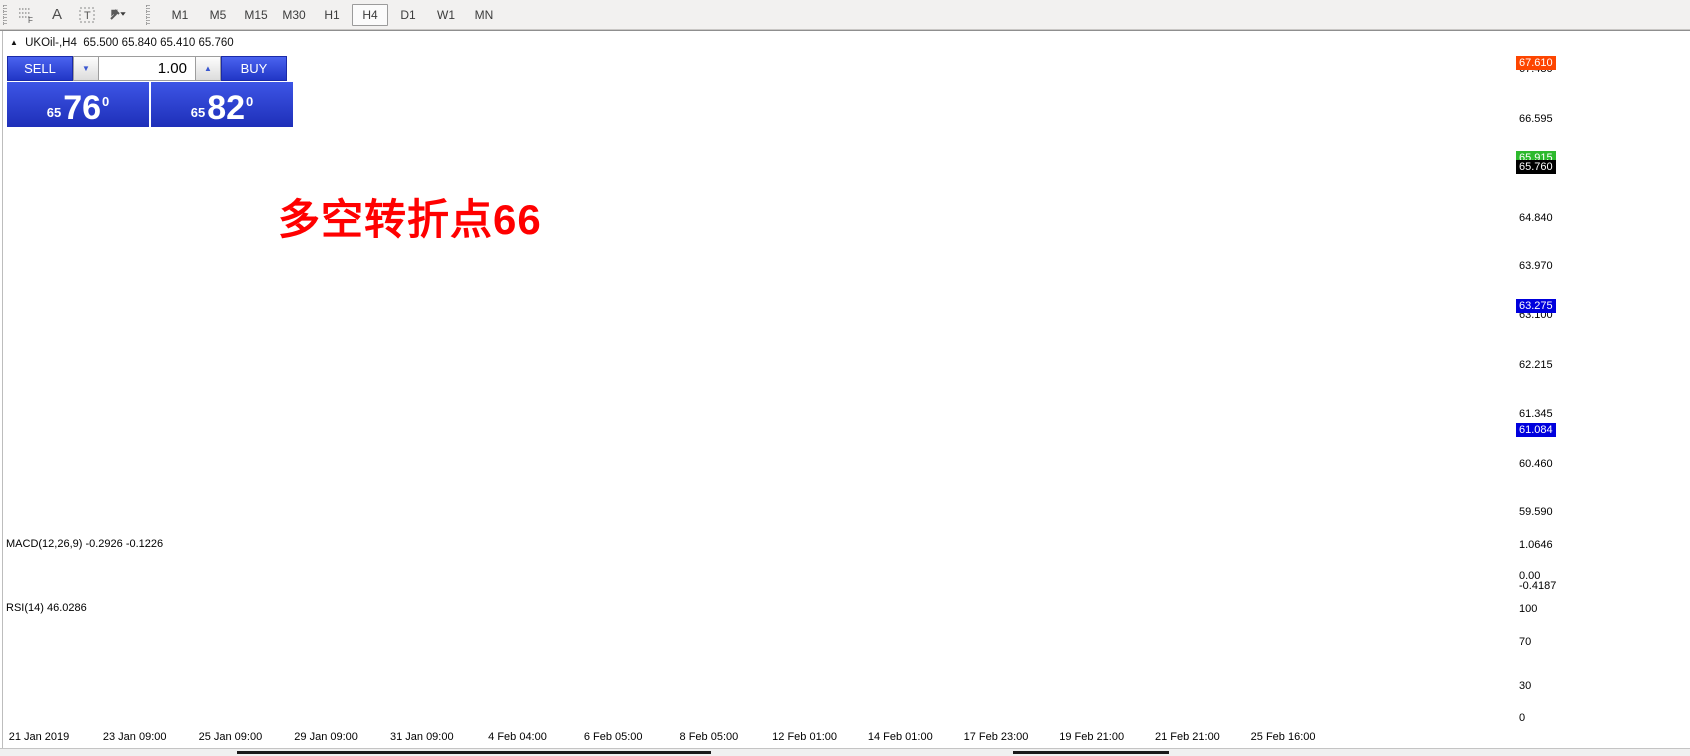  I want to click on bottom-scrollbar-strip, so click(845, 752).